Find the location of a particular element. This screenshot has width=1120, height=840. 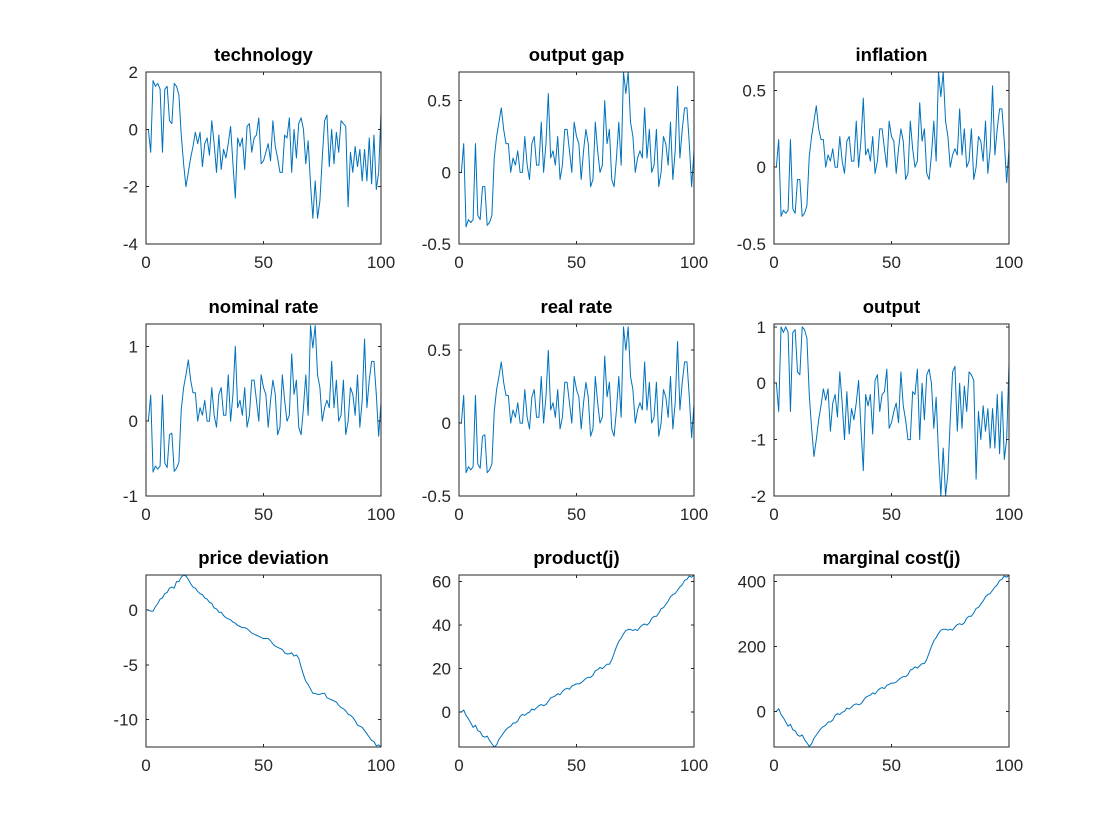

y-tick-label: 2 is located at coordinates (133, 72).